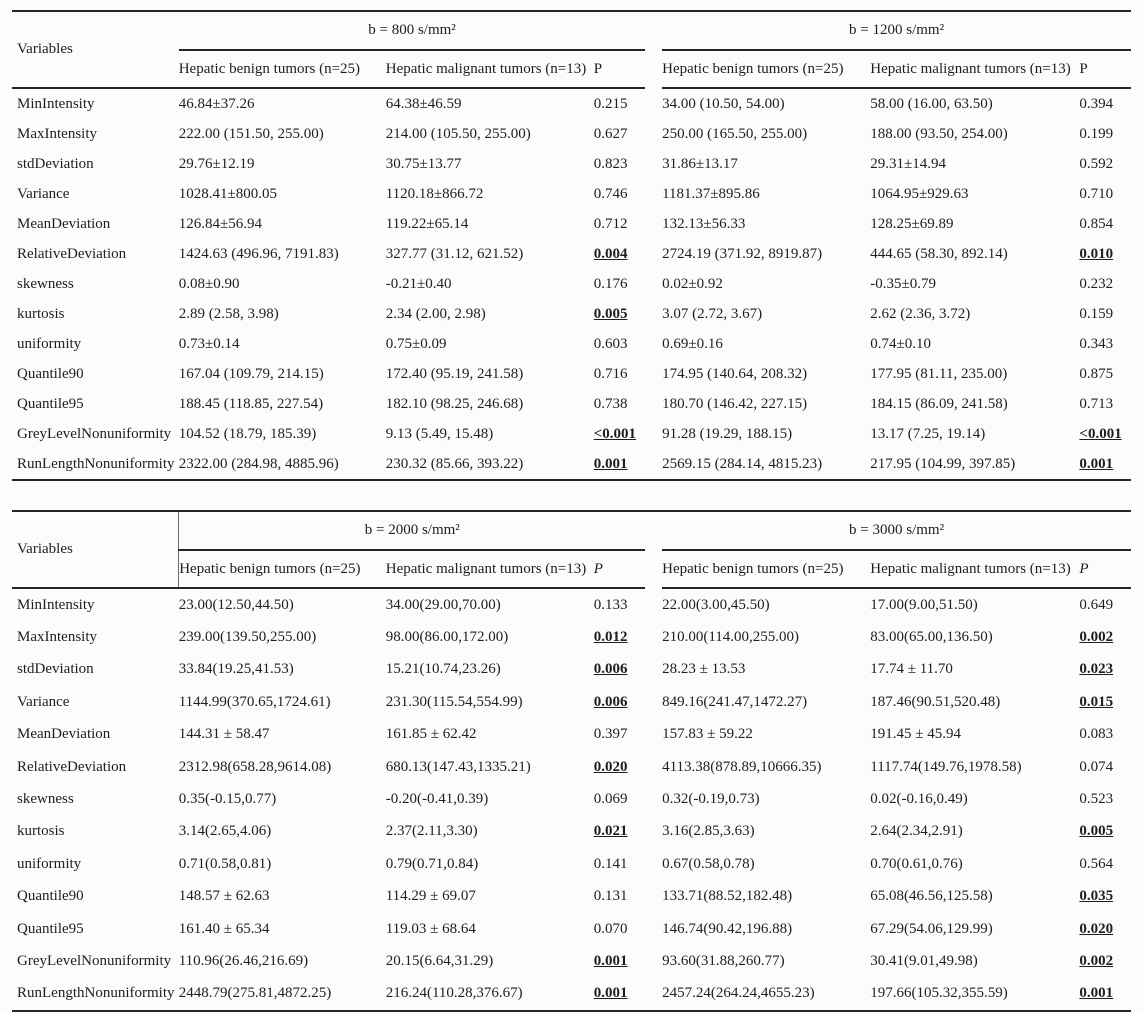  What do you see at coordinates (1096, 799) in the screenshot?
I see `p-value: 0.523` at bounding box center [1096, 799].